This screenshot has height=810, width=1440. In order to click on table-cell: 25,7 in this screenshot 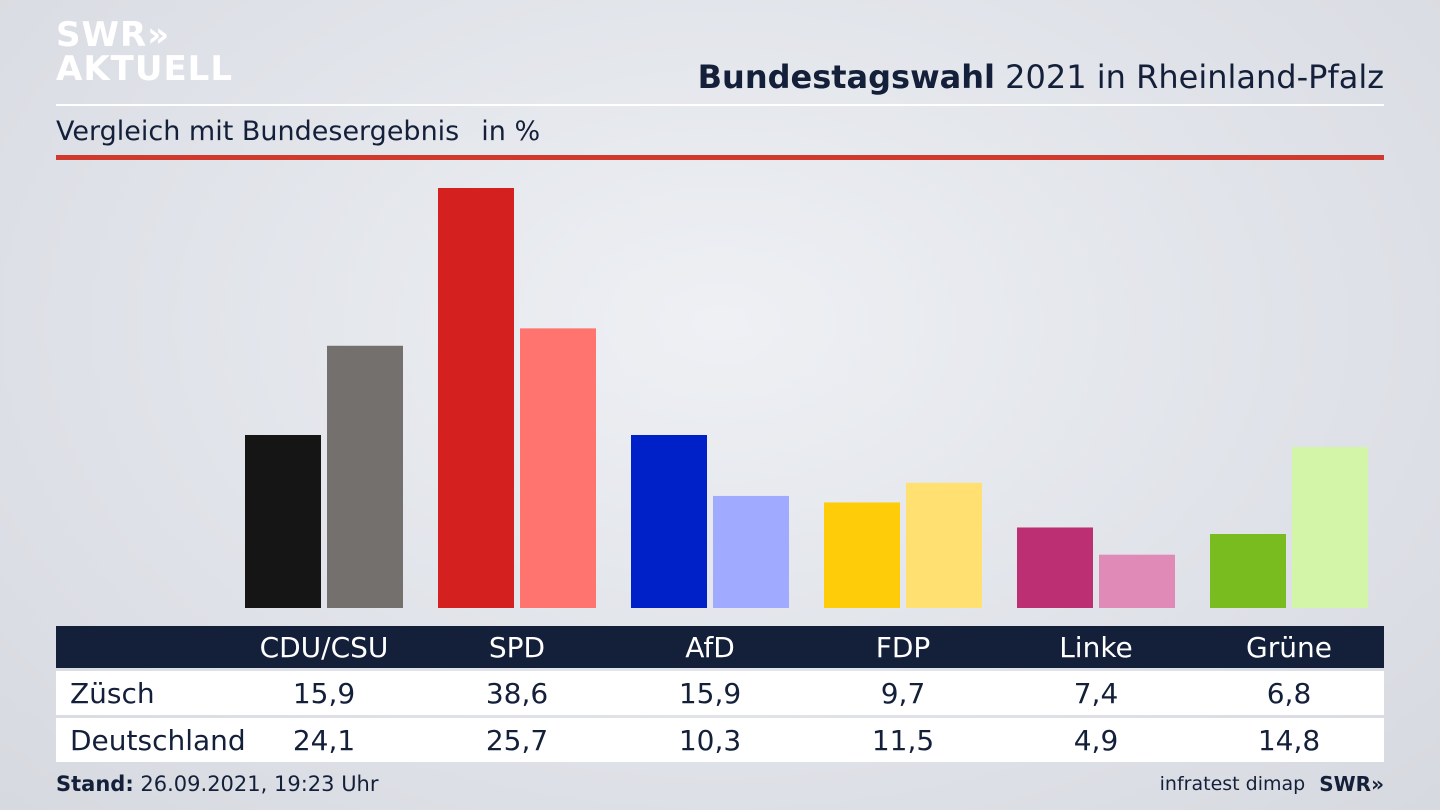, I will do `click(517, 740)`.